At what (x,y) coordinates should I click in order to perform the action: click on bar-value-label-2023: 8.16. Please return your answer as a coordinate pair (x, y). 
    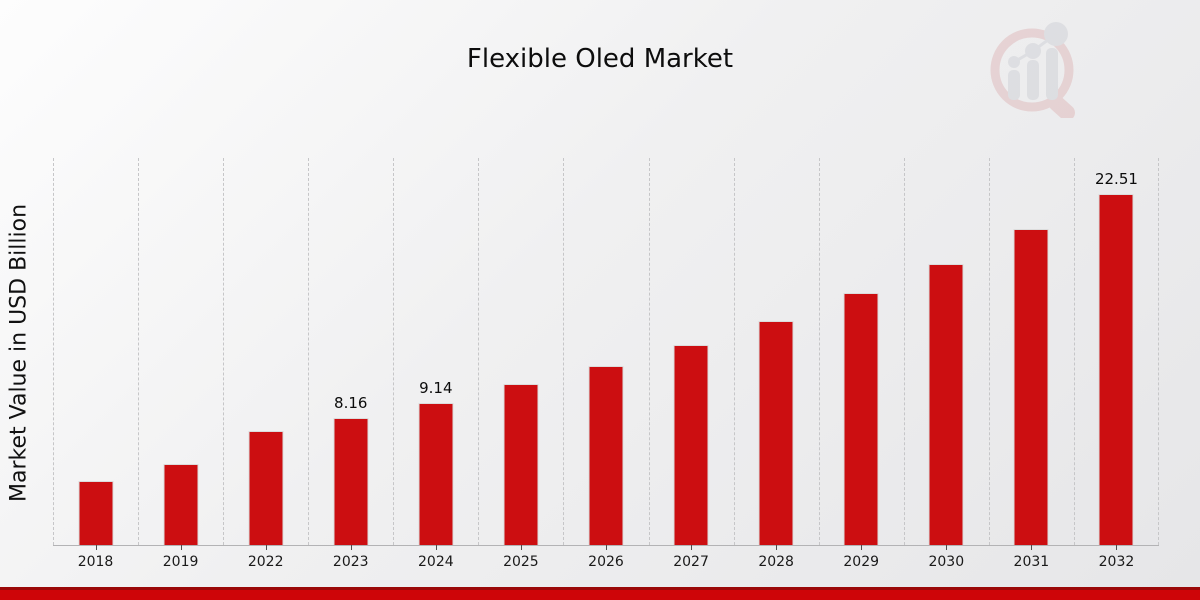
    Looking at the image, I should click on (351, 402).